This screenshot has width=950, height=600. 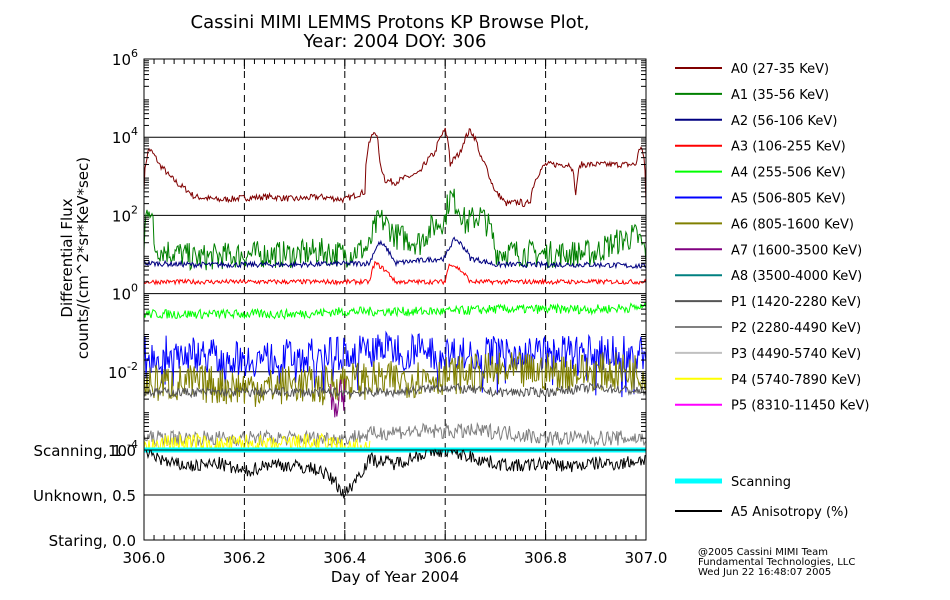 I want to click on y-tick-label: 10⁰, so click(x=125, y=293).